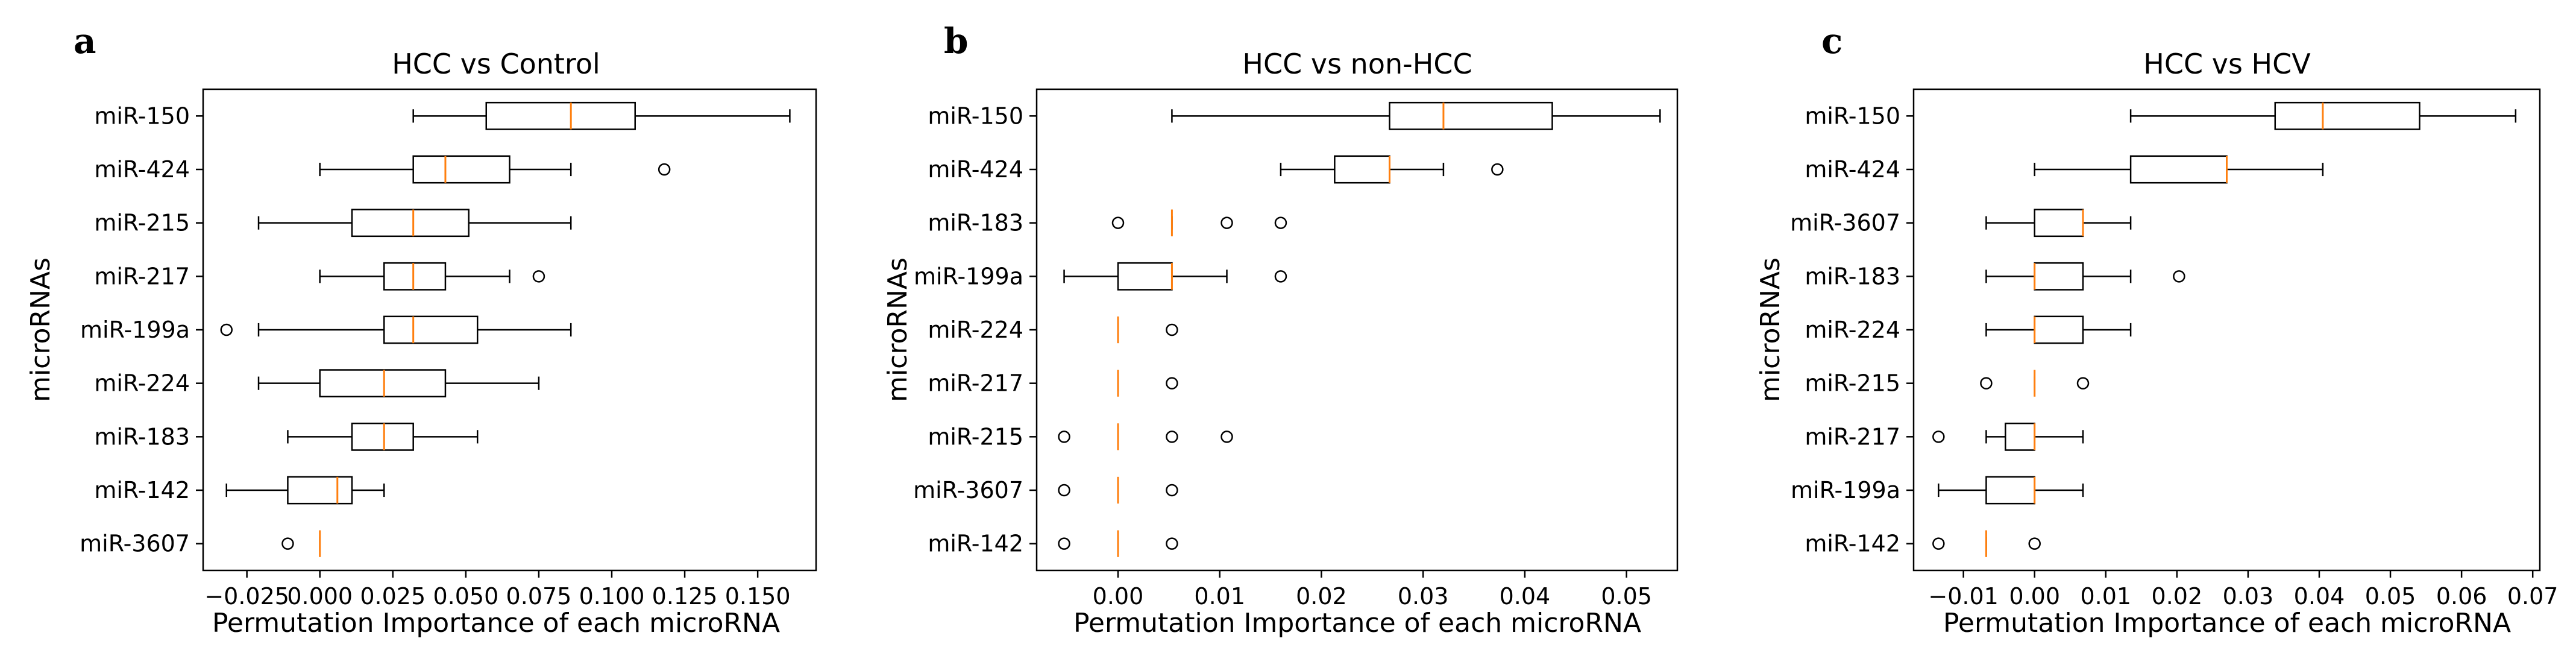  Describe the element at coordinates (1357, 64) in the screenshot. I see `chart-title: HCC vs non-HCC` at that location.